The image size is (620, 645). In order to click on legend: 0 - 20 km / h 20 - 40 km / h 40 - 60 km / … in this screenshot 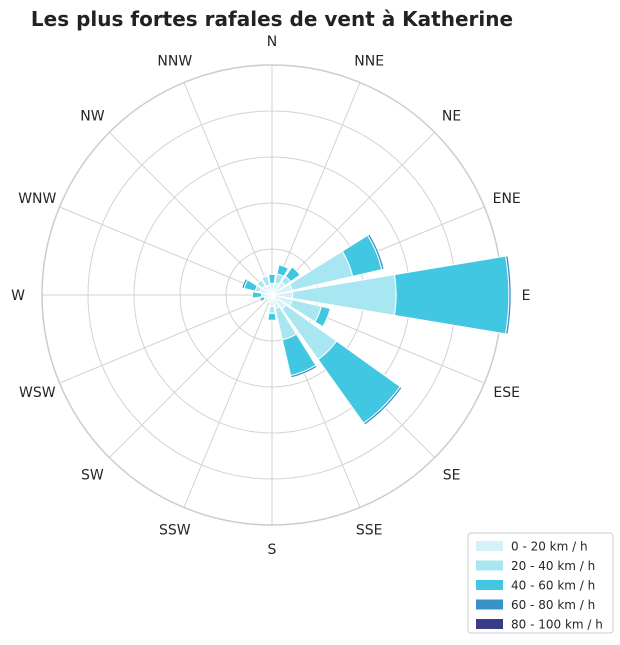, I will do `click(540, 583)`.